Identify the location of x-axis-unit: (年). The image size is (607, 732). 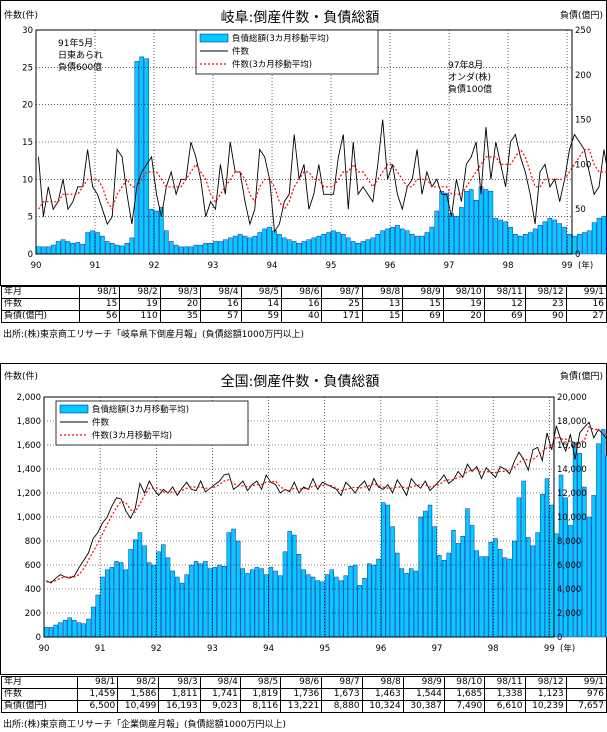
(567, 648).